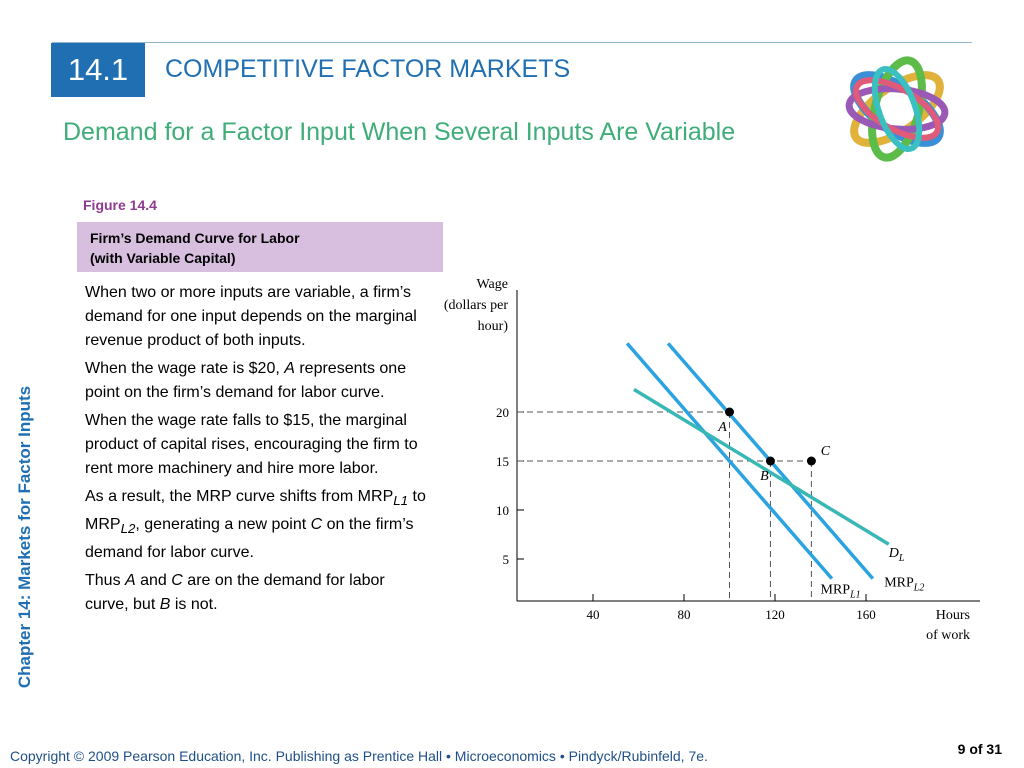  I want to click on y-tick-label: 15, so click(502, 461).